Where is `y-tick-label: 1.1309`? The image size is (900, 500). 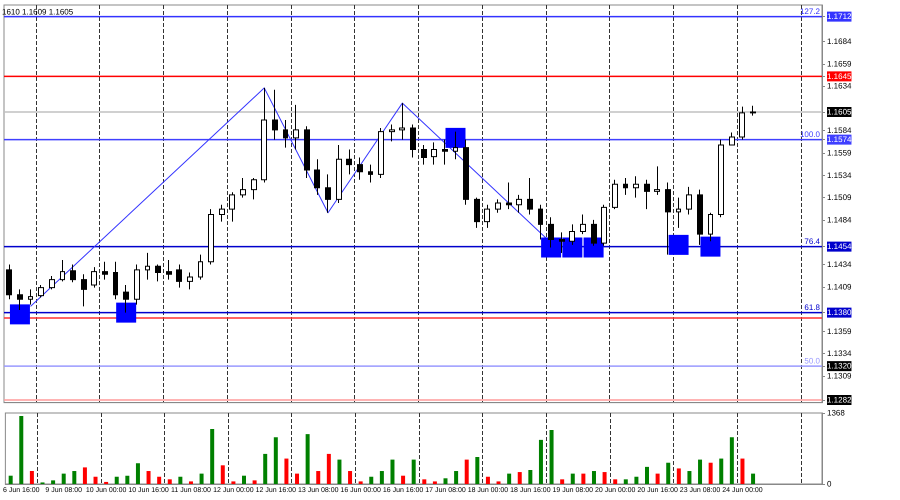 y-tick-label: 1.1309 is located at coordinates (839, 375).